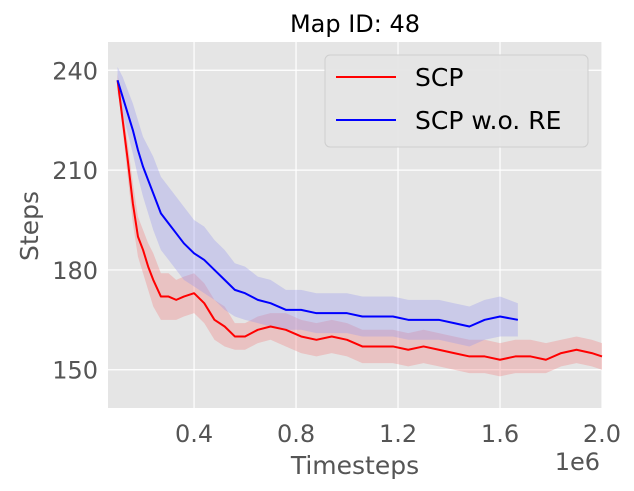  Describe the element at coordinates (75, 71) in the screenshot. I see `y-tick-label: 240` at that location.